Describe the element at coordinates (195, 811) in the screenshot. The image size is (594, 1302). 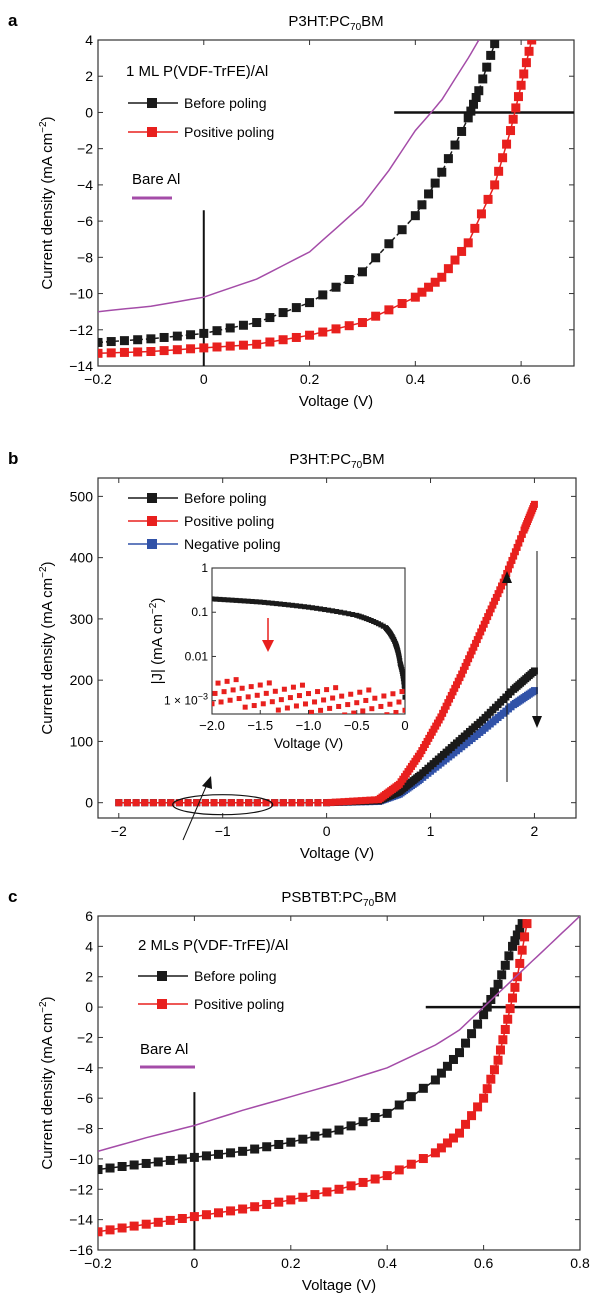
I see `callout-arrow-shaft` at that location.